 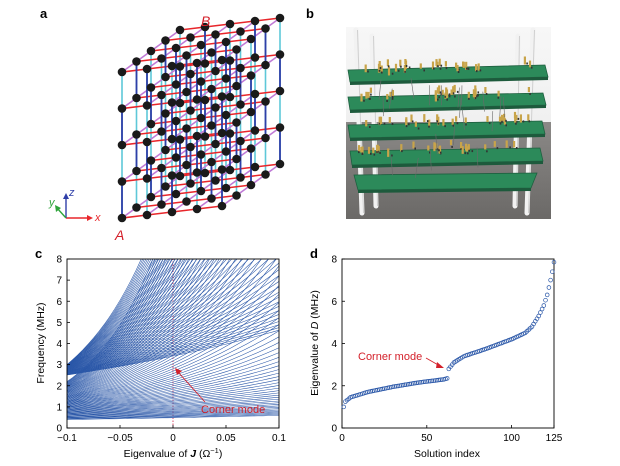 What do you see at coordinates (173, 453) in the screenshot?
I see `chart-c-xlabel: Eigenvalue of J (Ω−1)` at bounding box center [173, 453].